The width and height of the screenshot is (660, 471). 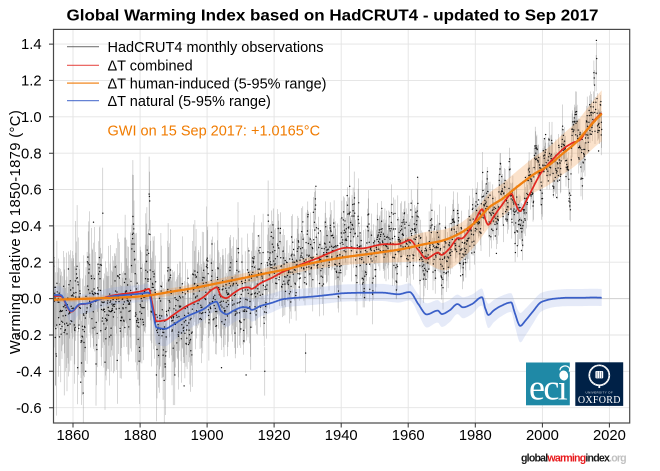 What do you see at coordinates (217, 84) in the screenshot?
I see `svg-text: ΔT human-induced (5-95% range)` at bounding box center [217, 84].